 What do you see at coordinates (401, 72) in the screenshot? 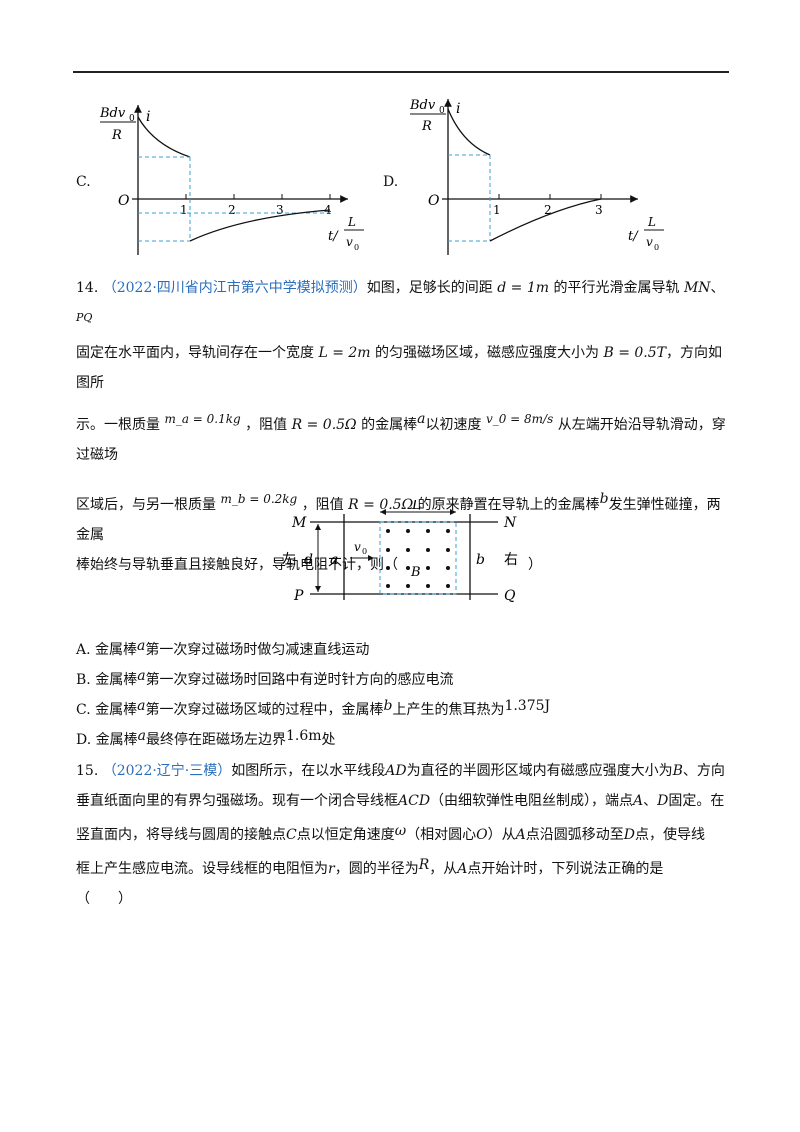
I see `header-rule` at bounding box center [401, 72].